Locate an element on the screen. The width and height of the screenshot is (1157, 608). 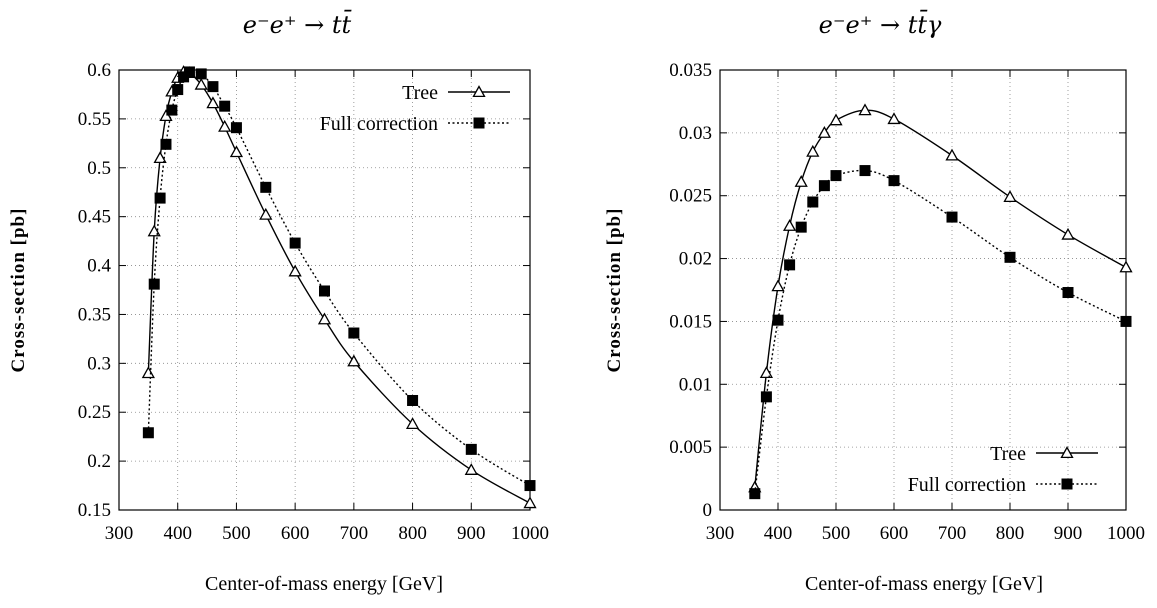
y-tick-label: 0.035 is located at coordinates (690, 70).